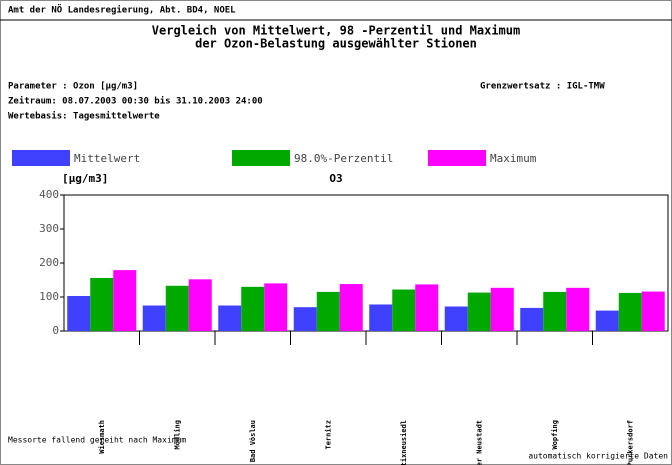 This screenshot has height=465, width=672. I want to click on legend-label: Mittelwert, so click(107, 158).